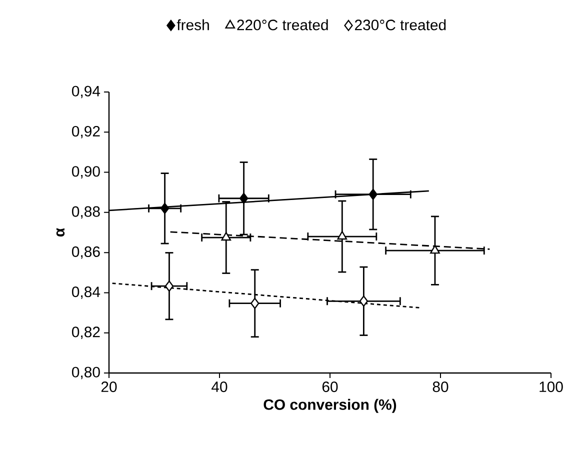  I want to click on legend-label: fresh, so click(192, 24).